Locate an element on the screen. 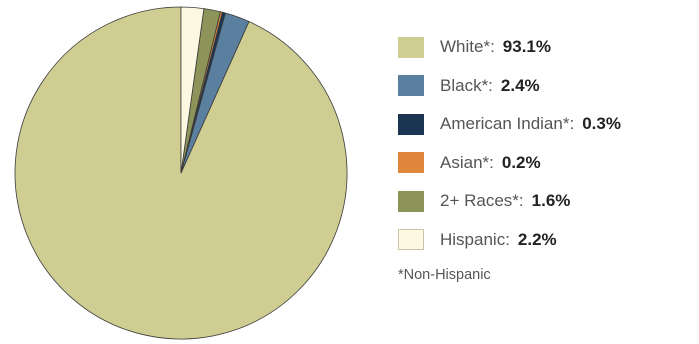 This screenshot has height=344, width=699. legend-label: Hispanic: is located at coordinates (475, 239).